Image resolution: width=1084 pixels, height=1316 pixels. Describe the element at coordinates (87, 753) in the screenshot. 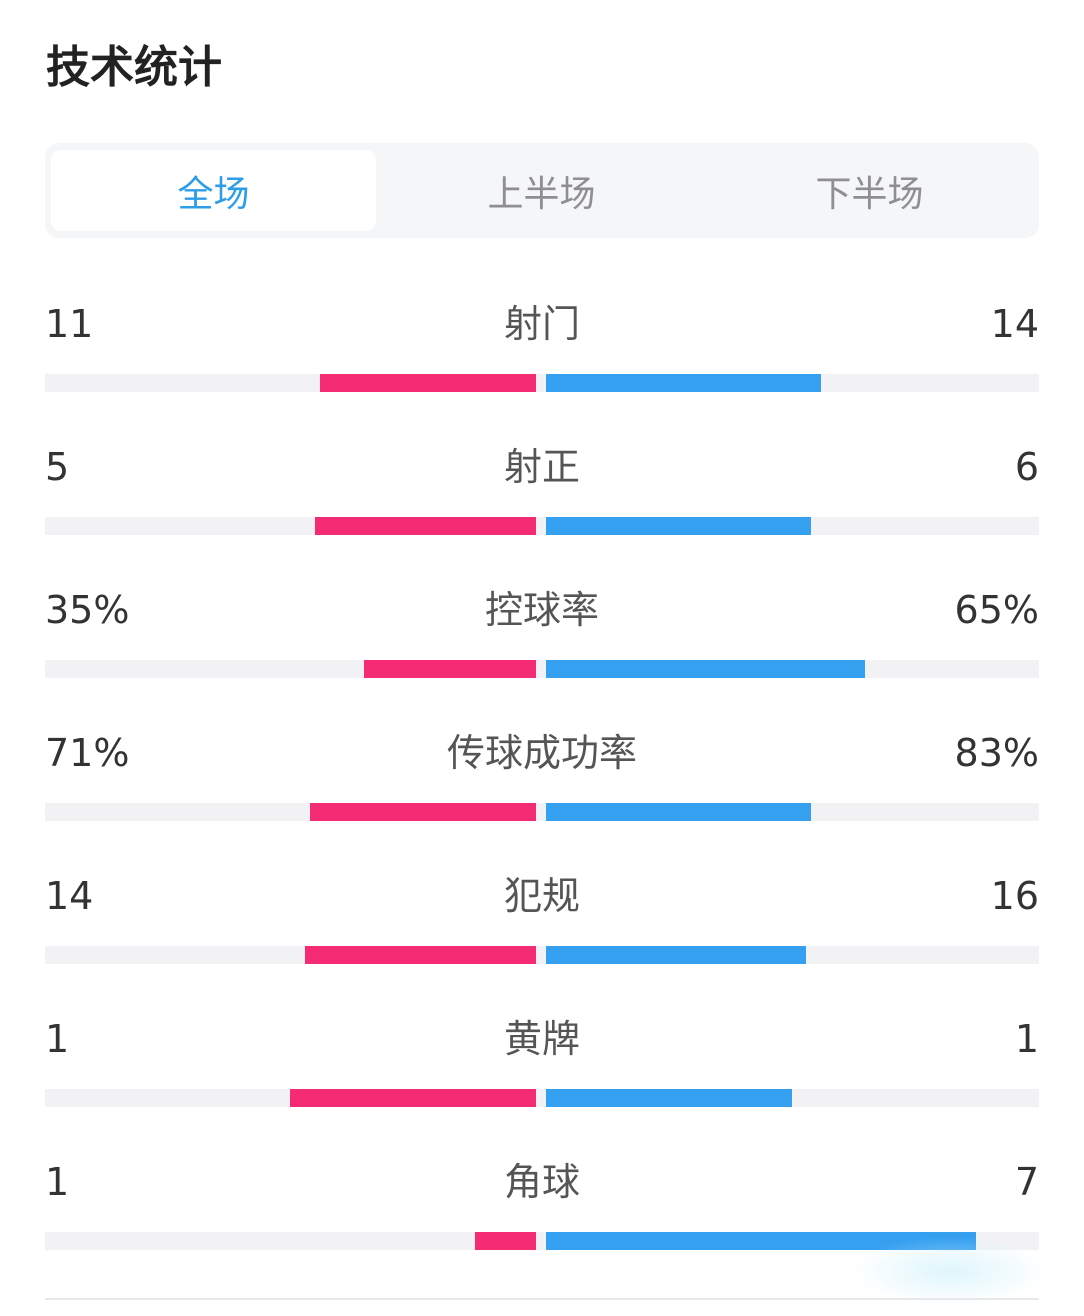

I see `home-value: 71%` at that location.